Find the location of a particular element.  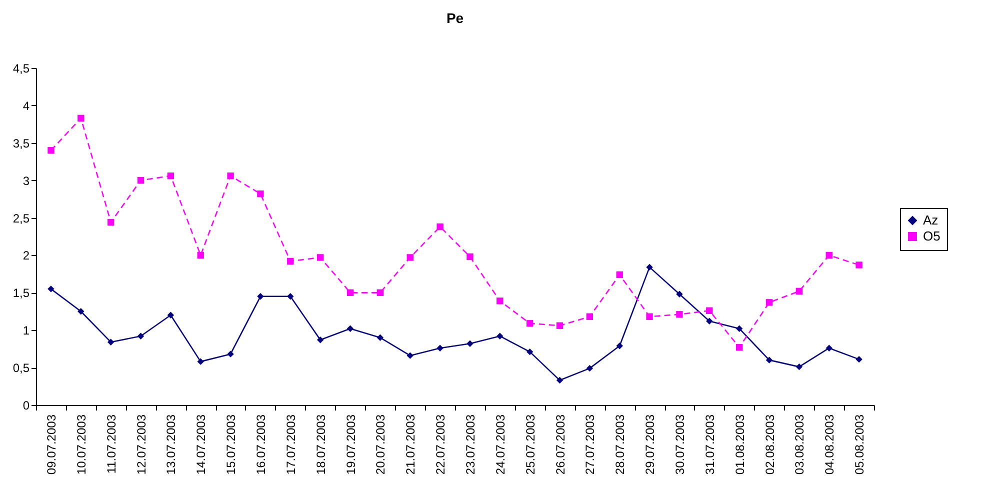

legend-label: Az is located at coordinates (930, 220).